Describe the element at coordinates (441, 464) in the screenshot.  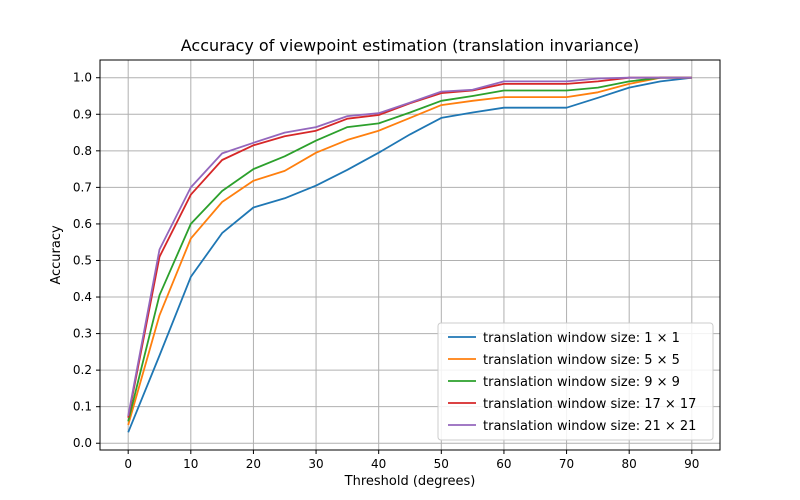
I see `x-tick-label: 50` at that location.